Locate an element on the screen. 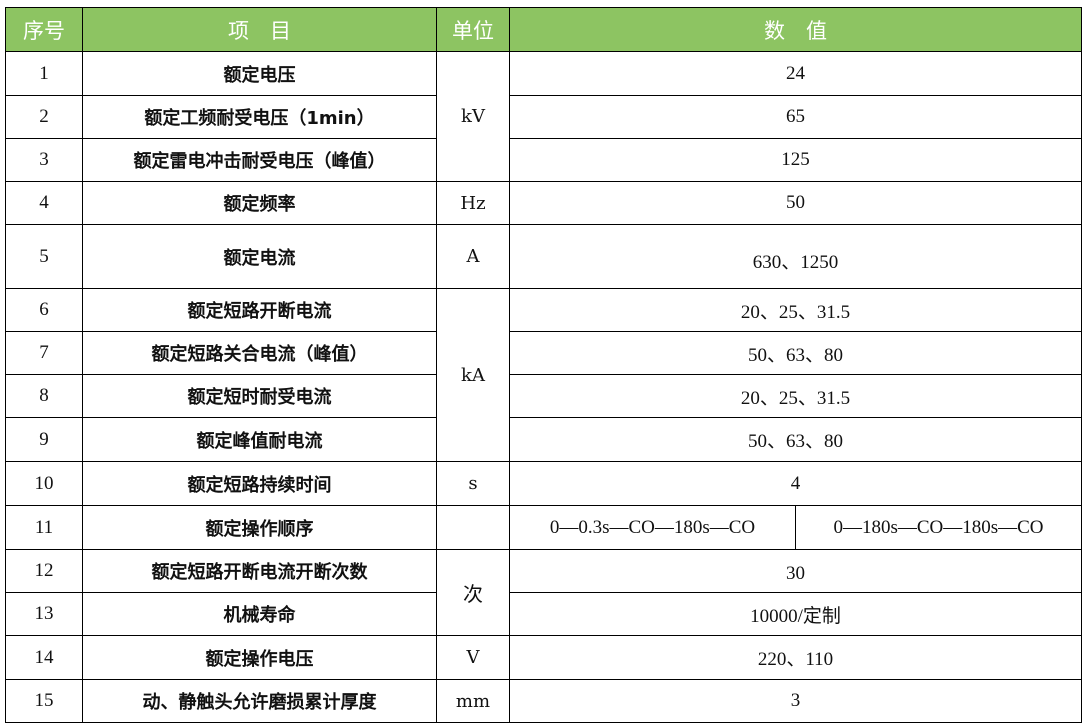 Image resolution: width=1086 pixels, height=724 pixels. table-row: 12 额定短路开断电流开断次数 次 30 is located at coordinates (543, 592).